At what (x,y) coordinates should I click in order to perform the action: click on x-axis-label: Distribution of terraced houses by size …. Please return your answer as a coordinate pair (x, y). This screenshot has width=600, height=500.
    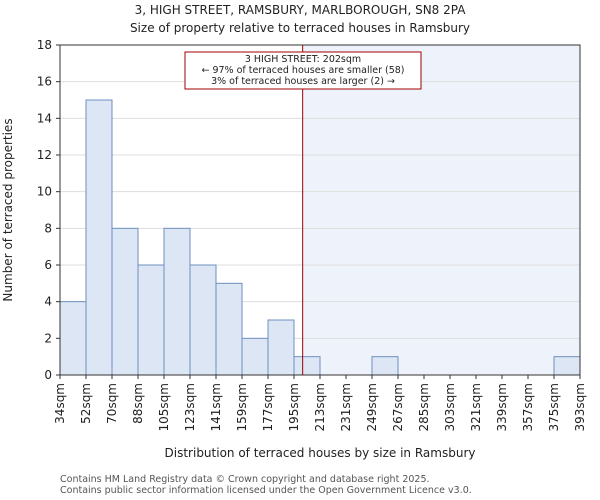
    Looking at the image, I should click on (320, 453).